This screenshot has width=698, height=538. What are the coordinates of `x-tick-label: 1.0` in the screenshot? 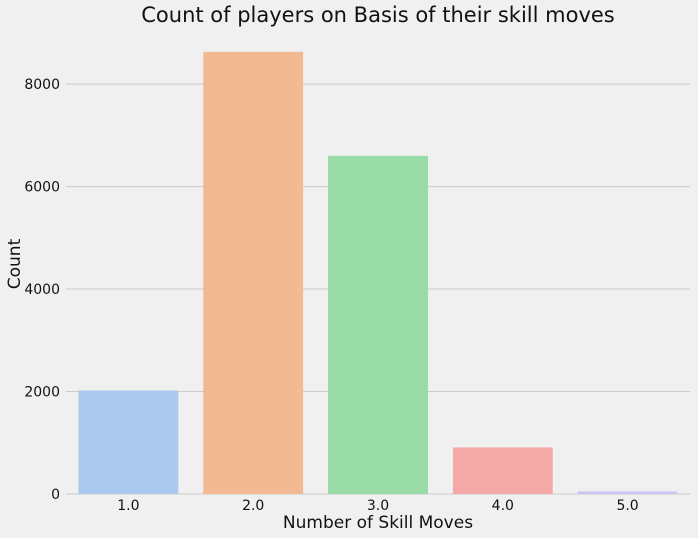 It's located at (128, 506).